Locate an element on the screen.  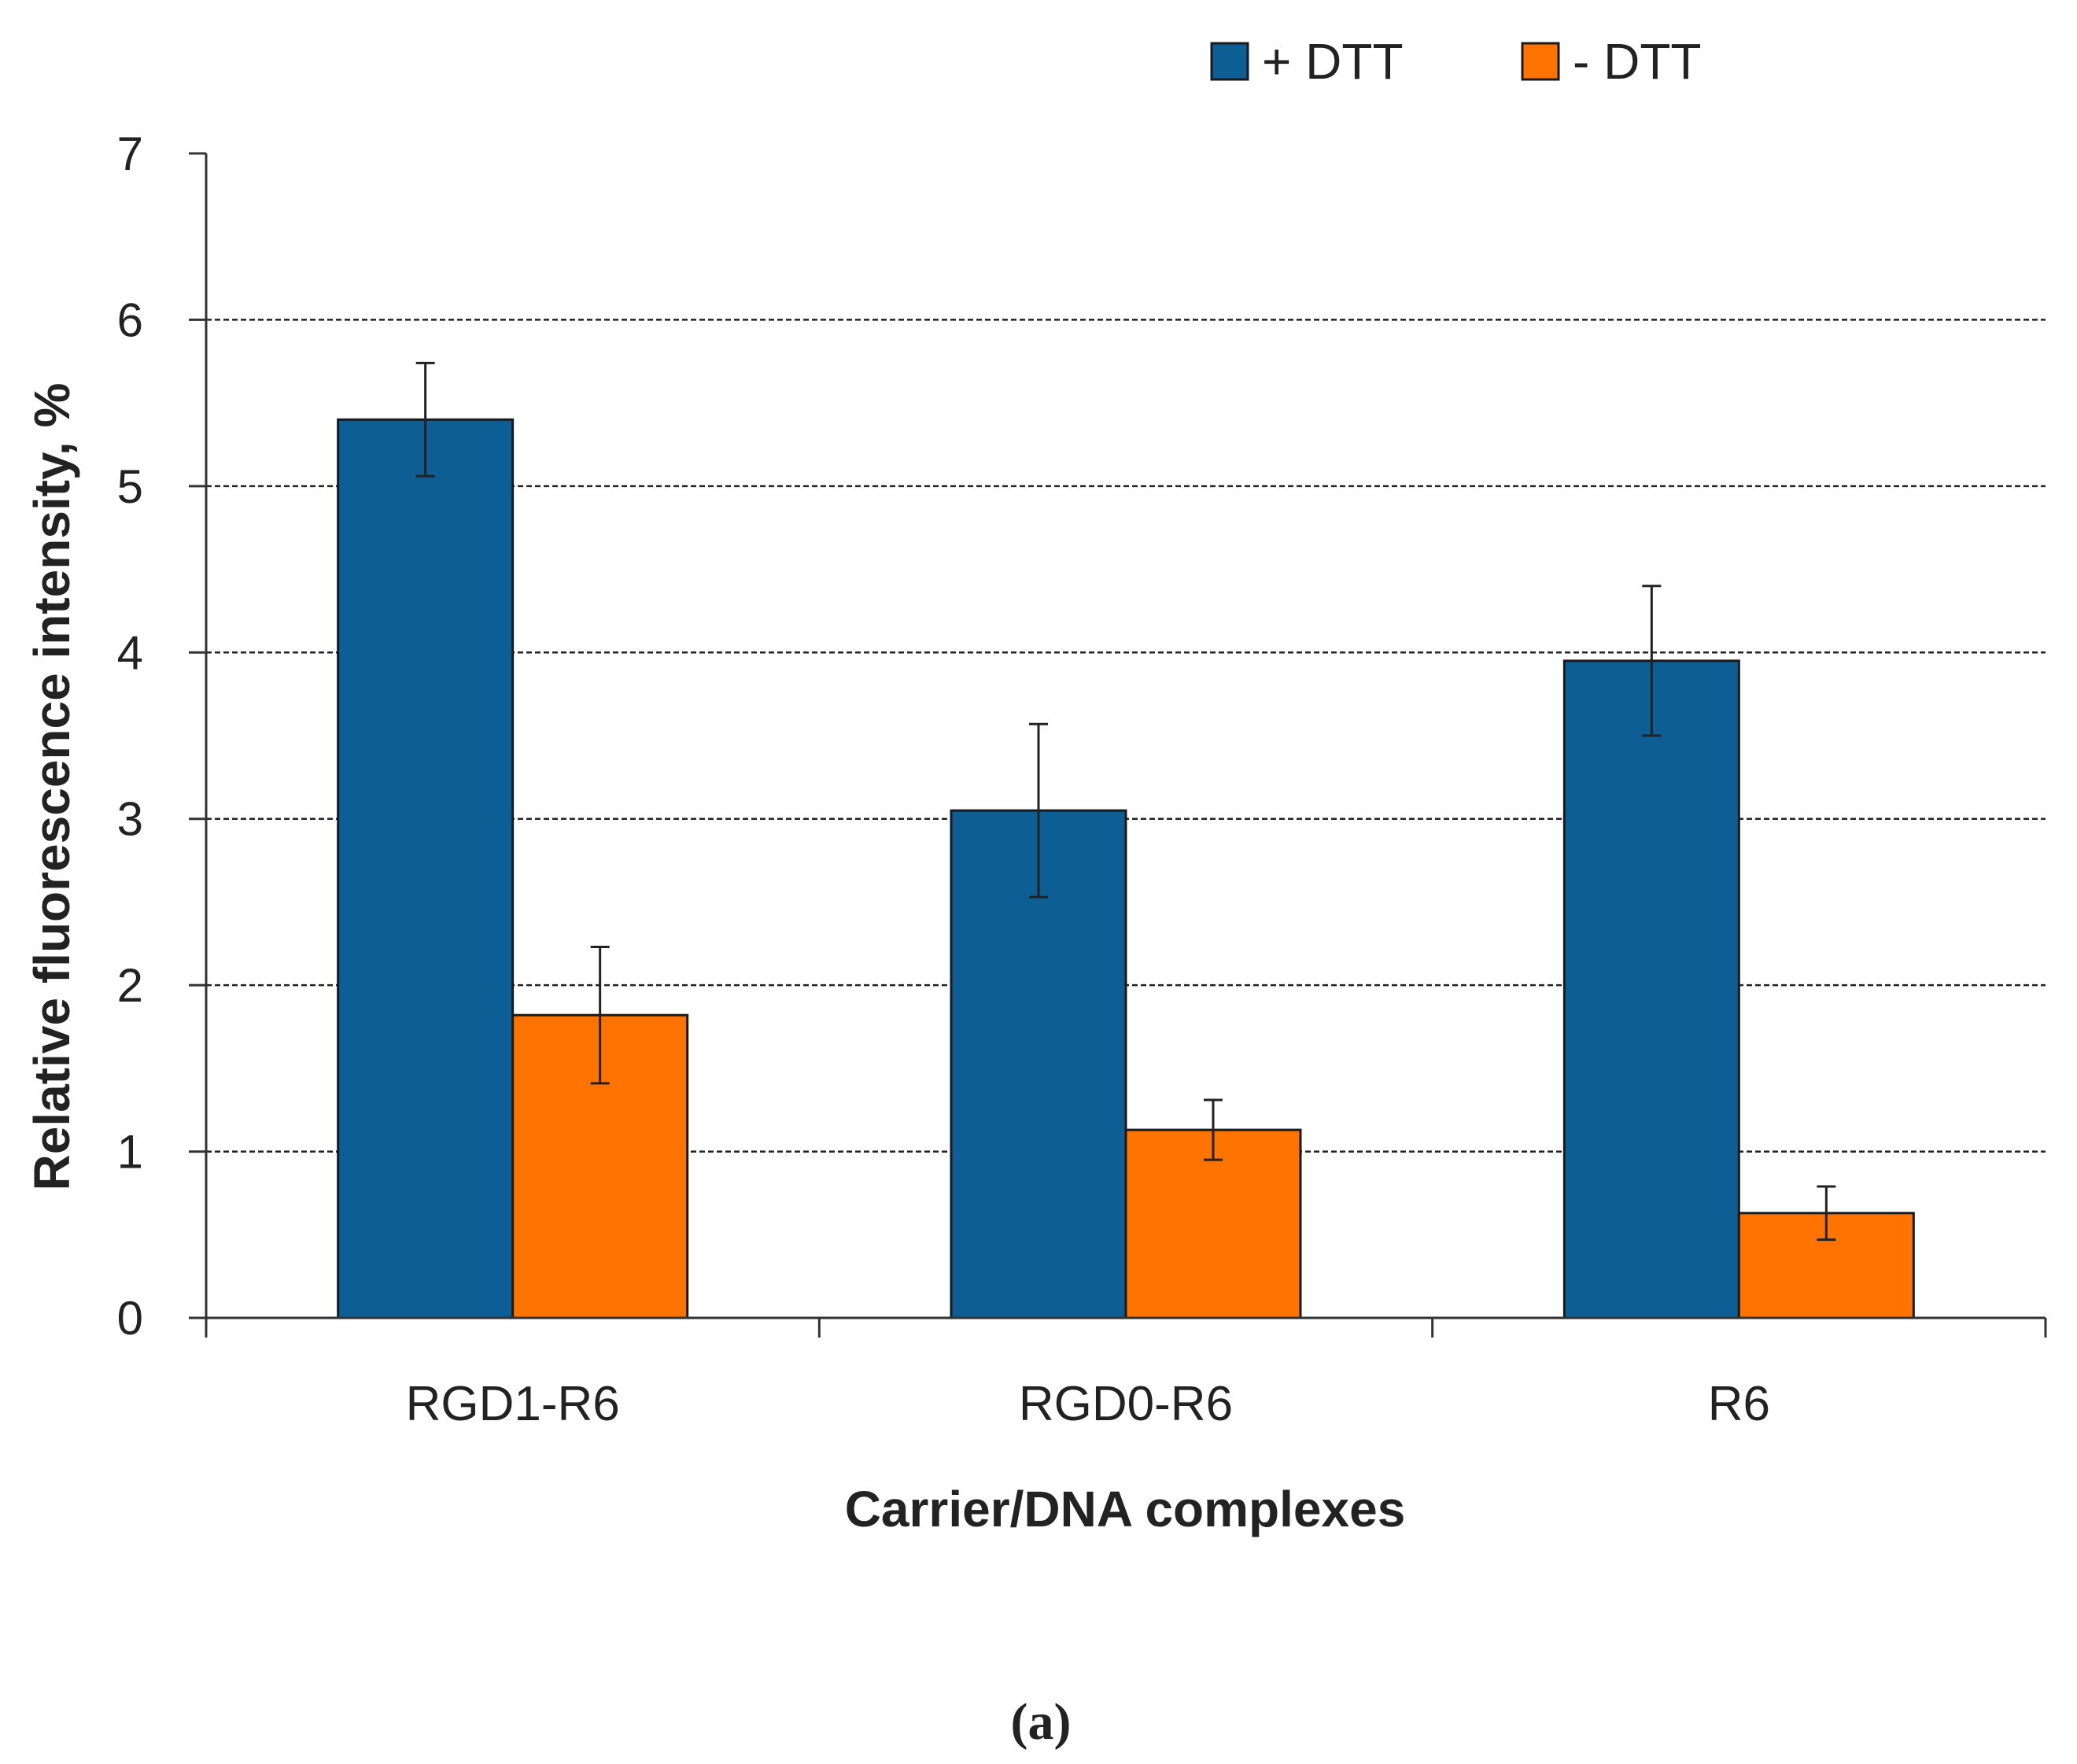
y-tick-label: 4 is located at coordinates (130, 652).